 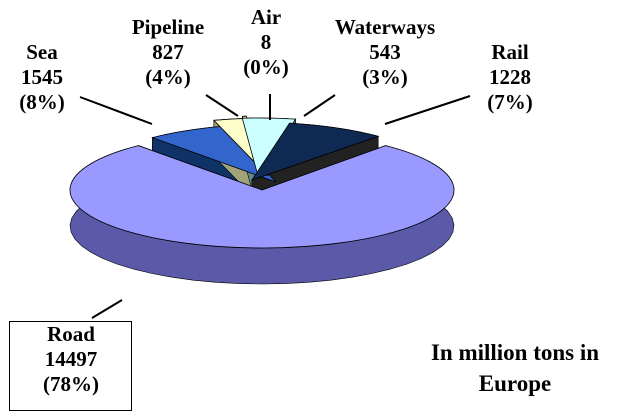 What do you see at coordinates (222, 105) in the screenshot?
I see `leader-line-pipeline` at bounding box center [222, 105].